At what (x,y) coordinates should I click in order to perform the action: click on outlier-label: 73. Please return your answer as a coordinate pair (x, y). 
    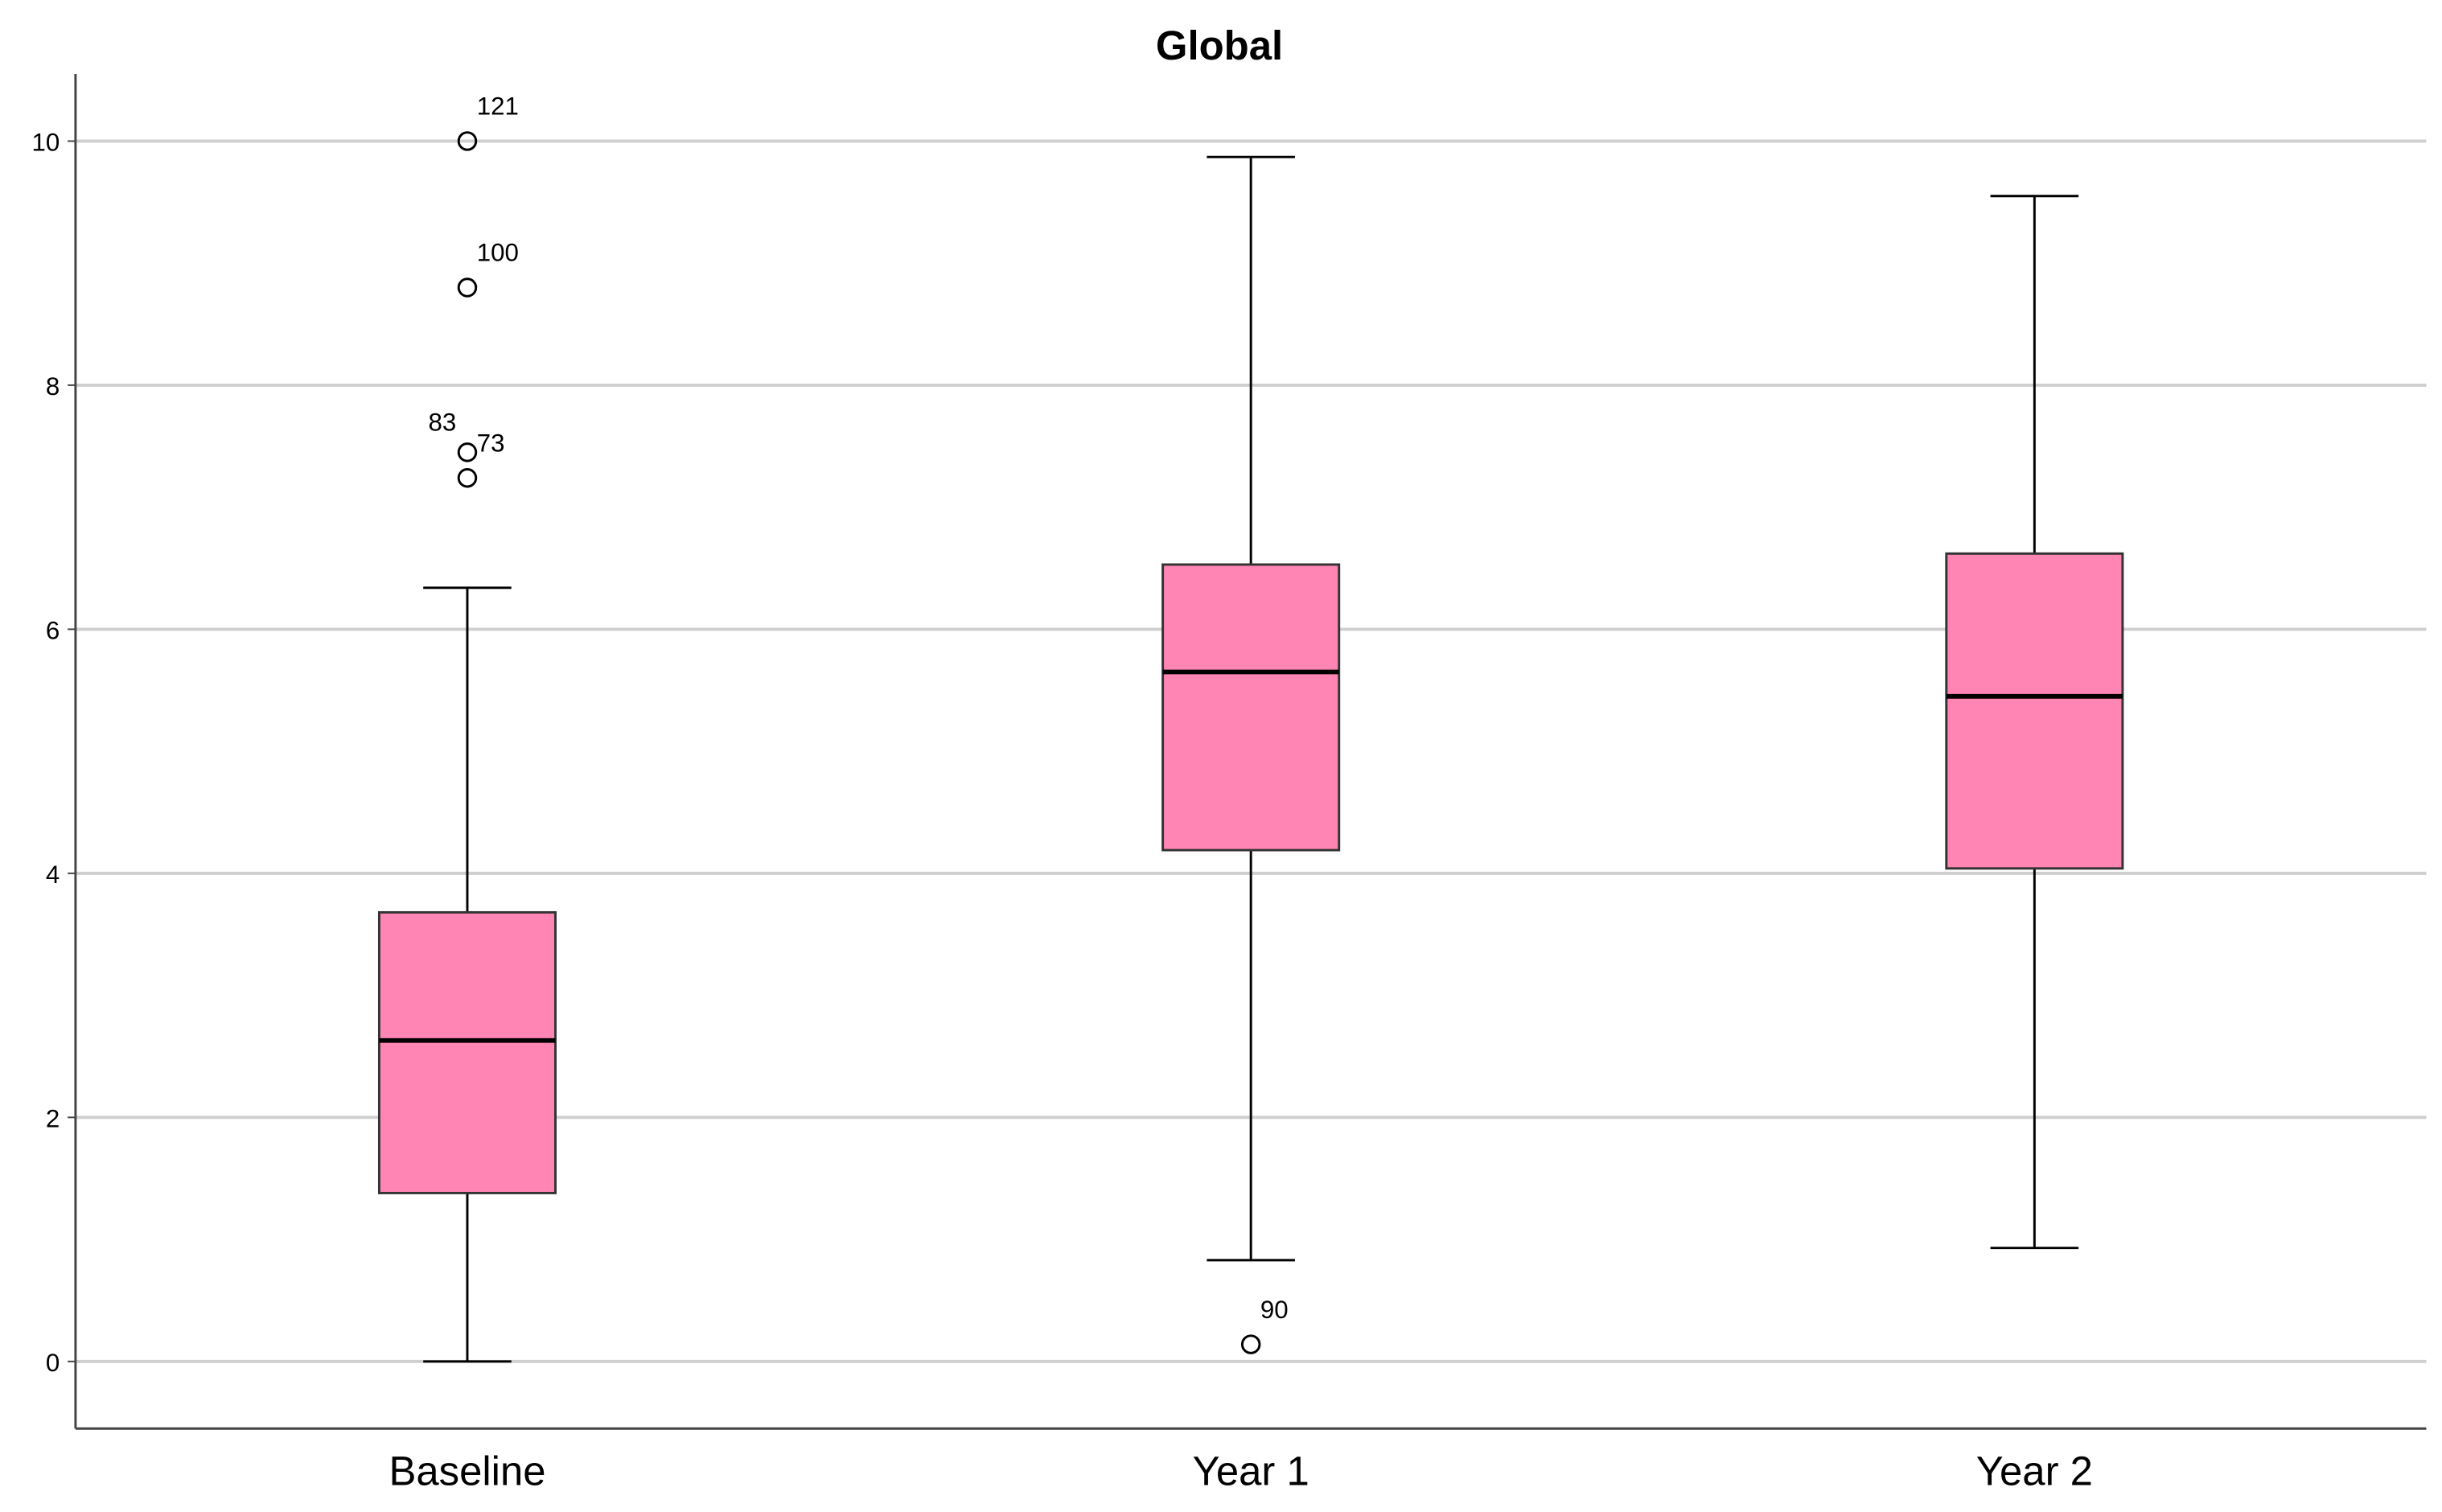
    Looking at the image, I should click on (491, 443).